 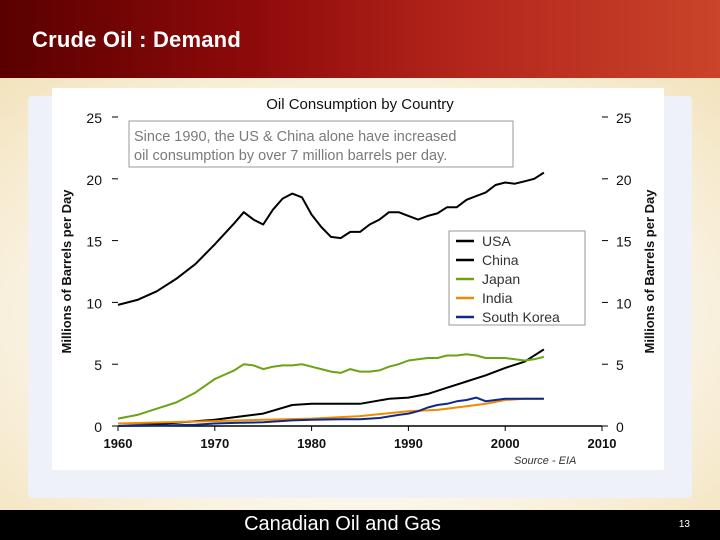 I want to click on legend-label-india: India, so click(x=497, y=298).